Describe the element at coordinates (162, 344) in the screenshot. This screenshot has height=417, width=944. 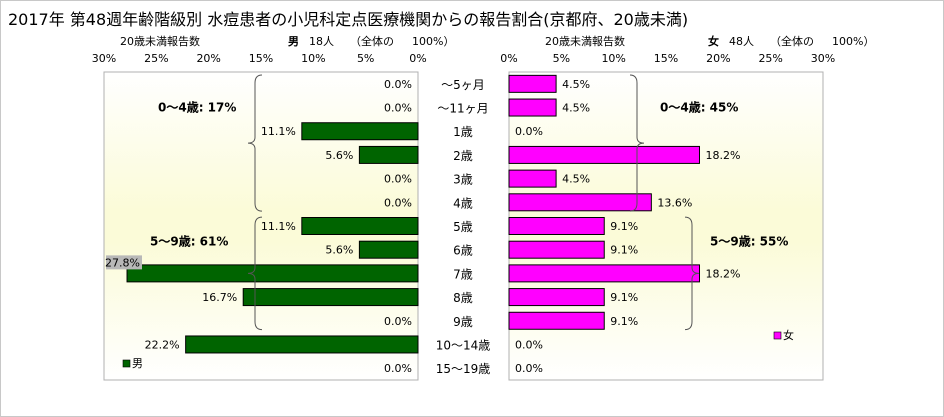
I see `male-data-label: 22.2%` at that location.